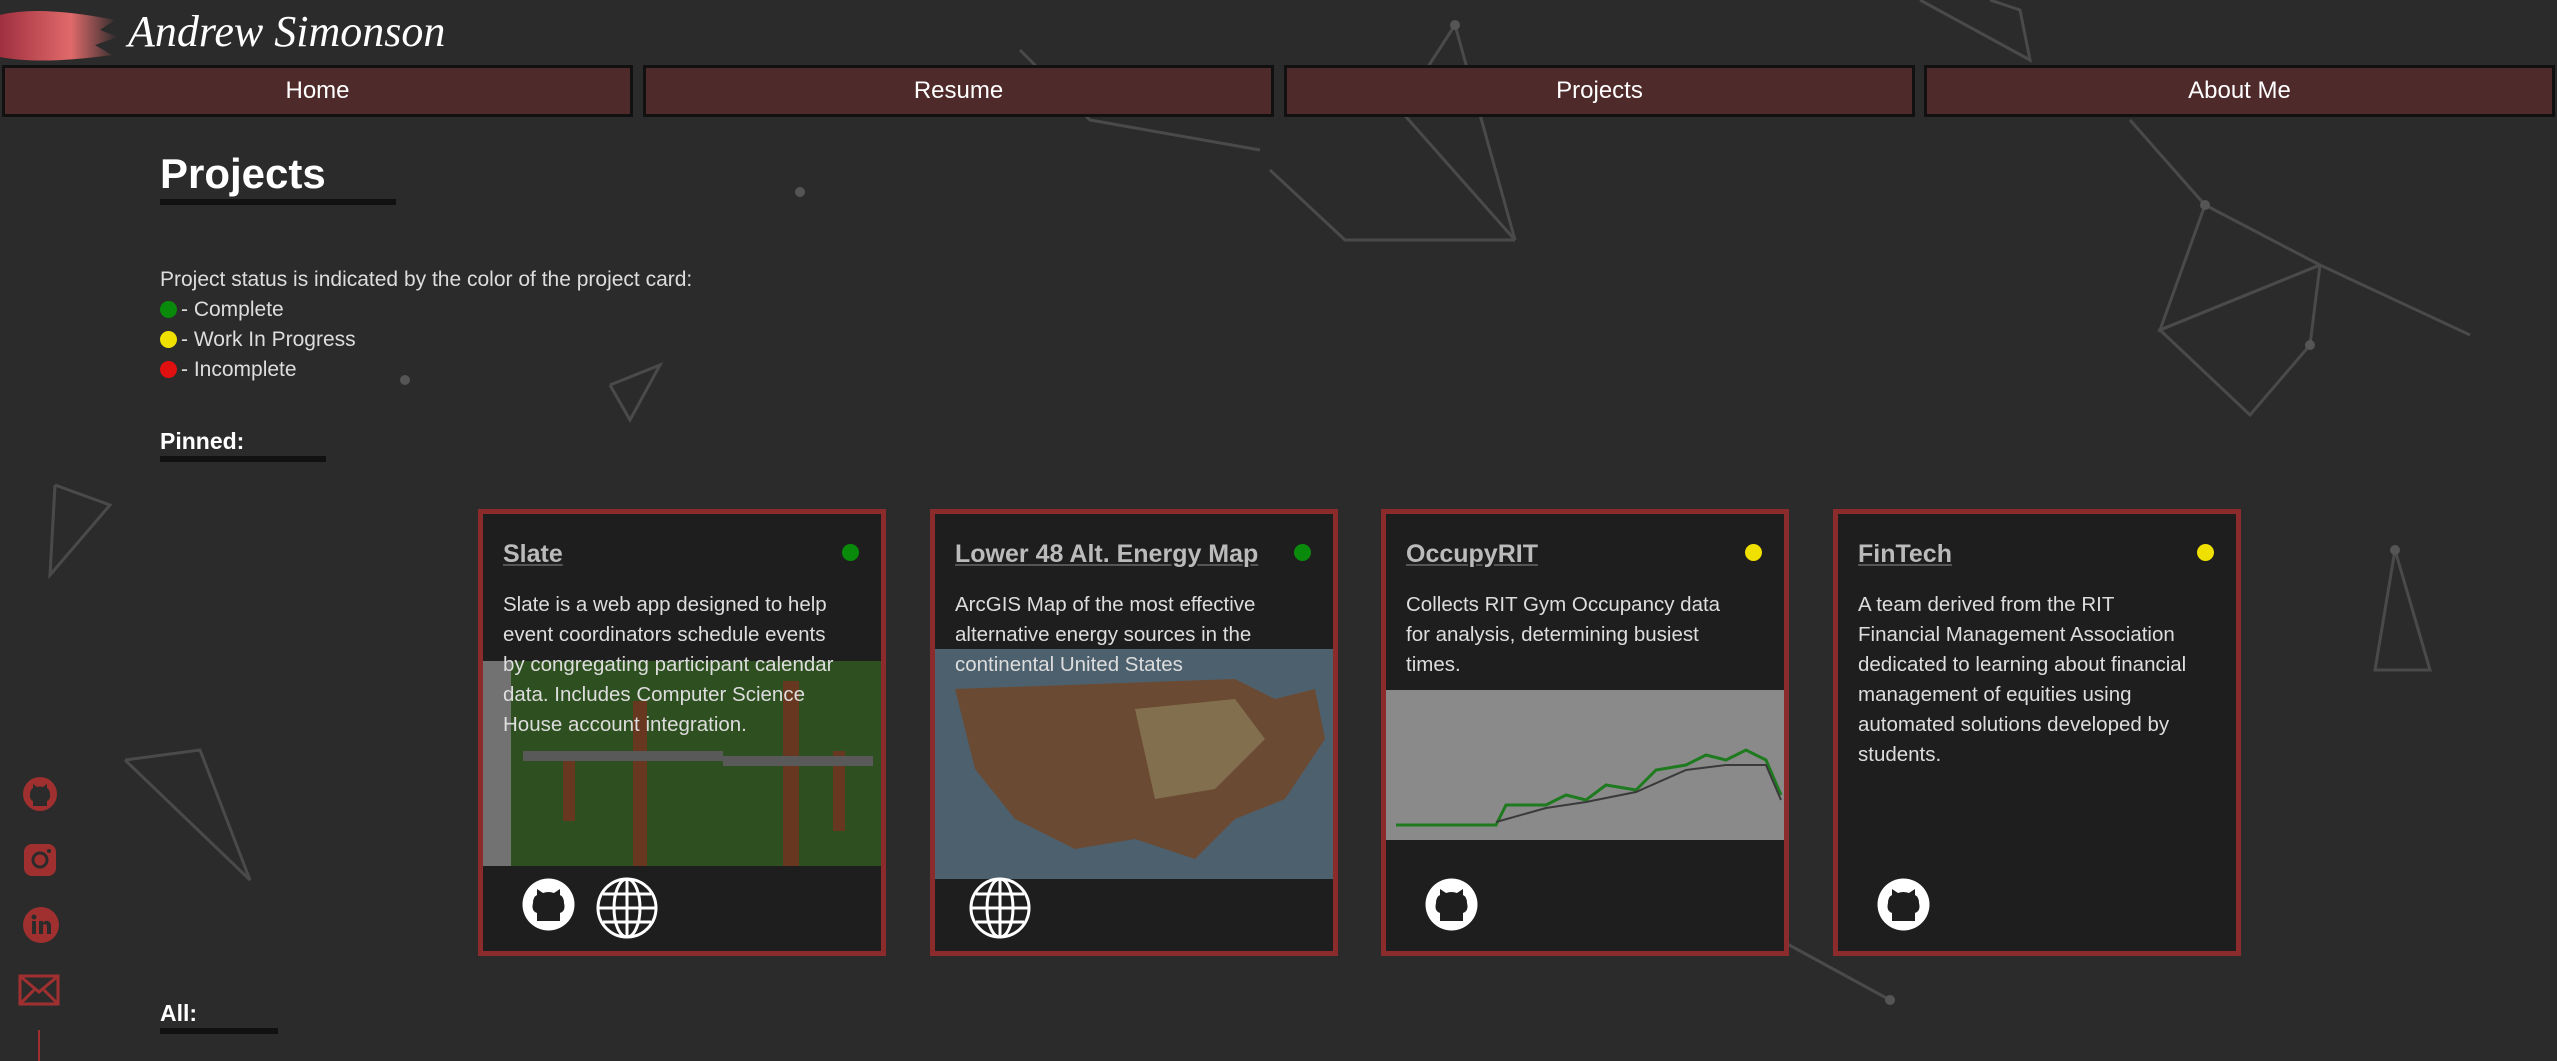 The image size is (2557, 1061). Describe the element at coordinates (1107, 554) in the screenshot. I see `card-title: Lower 48 Alt. Energy Map` at that location.